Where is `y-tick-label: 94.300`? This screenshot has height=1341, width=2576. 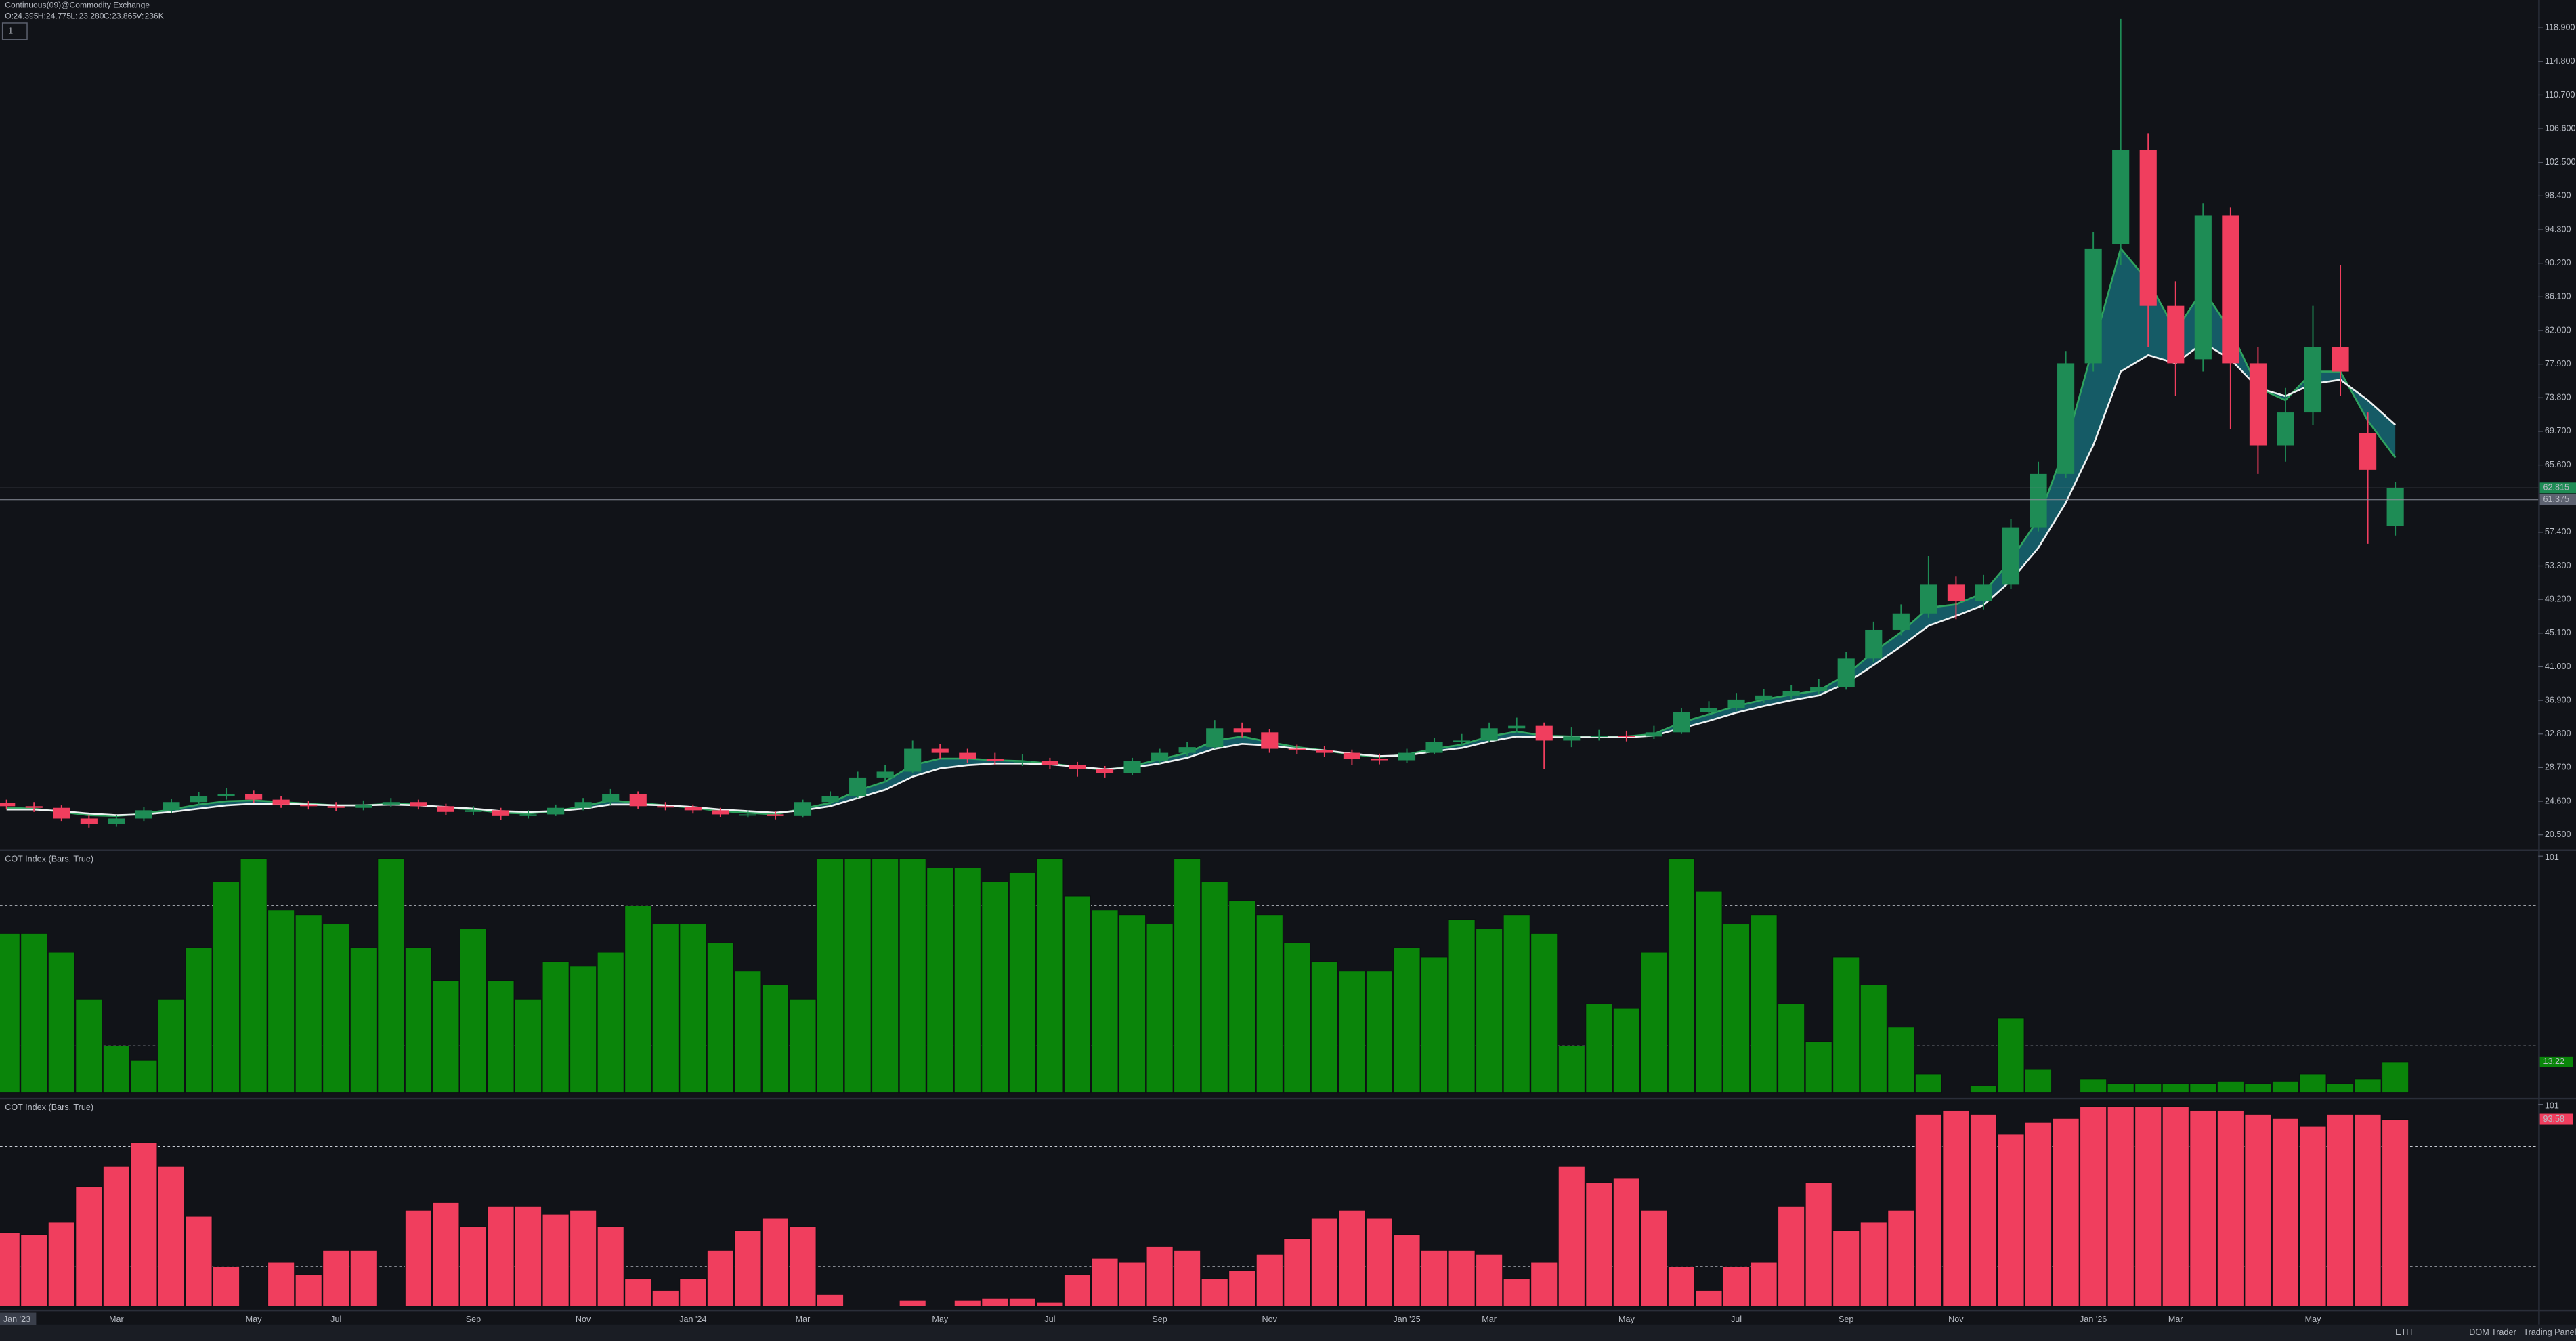
y-tick-label: 94.300 is located at coordinates (2558, 229).